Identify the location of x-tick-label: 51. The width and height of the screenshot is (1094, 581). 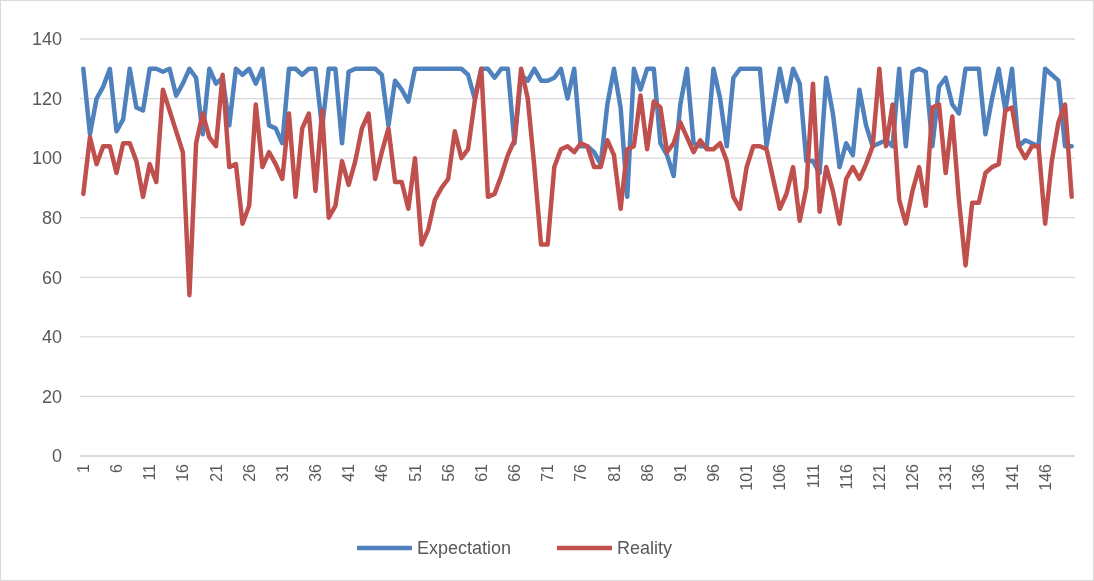
(415, 472).